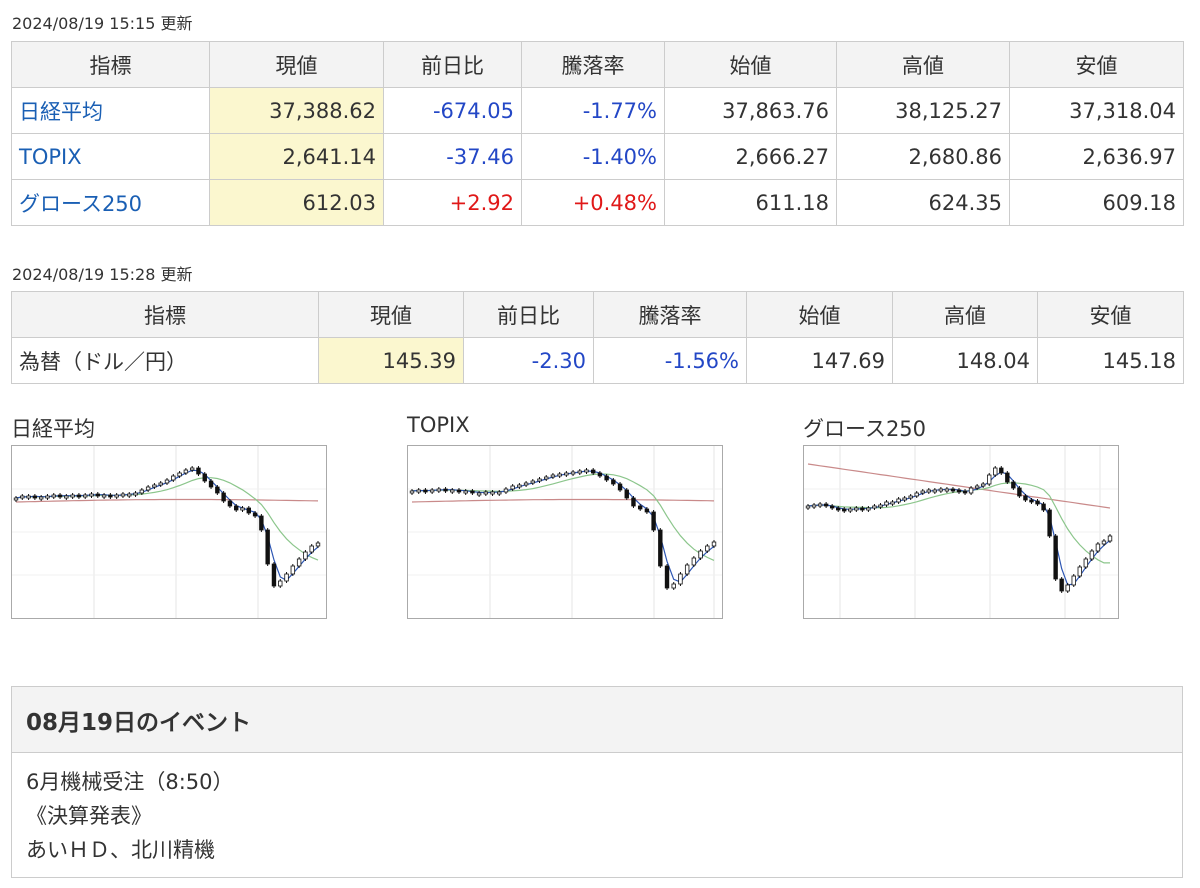 This screenshot has width=1200, height=888. I want to click on fx-name: 為替（ドル／円）, so click(165, 360).